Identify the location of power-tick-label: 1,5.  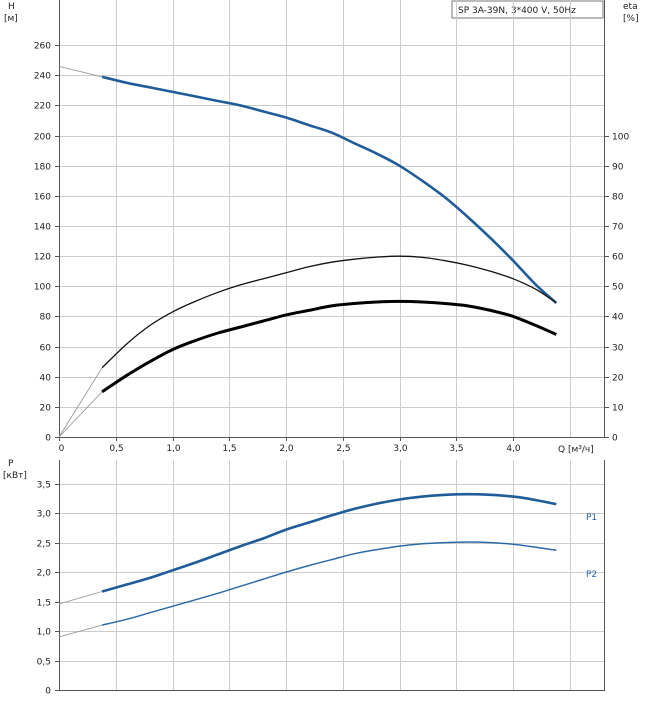
(44, 604).